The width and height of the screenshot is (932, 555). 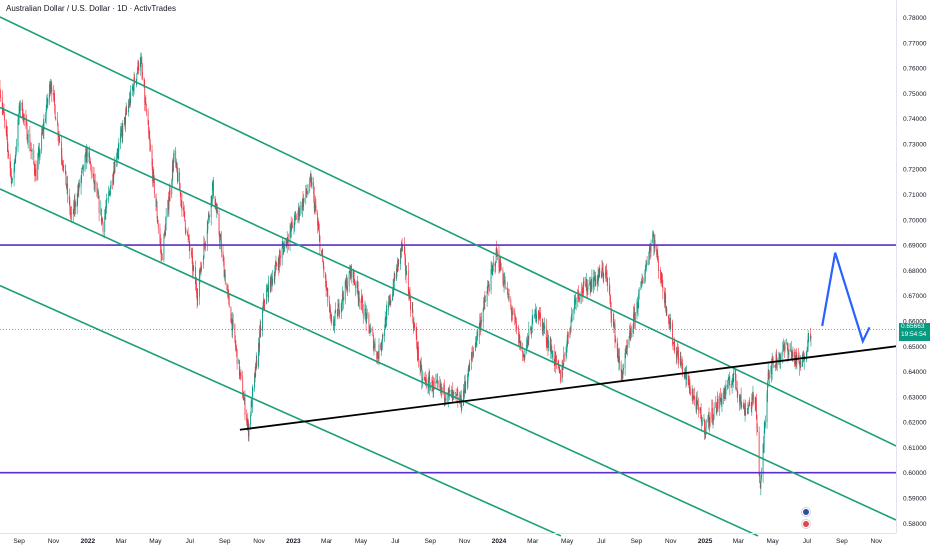 I want to click on price-tick-label: 0.70000, so click(x=915, y=220).